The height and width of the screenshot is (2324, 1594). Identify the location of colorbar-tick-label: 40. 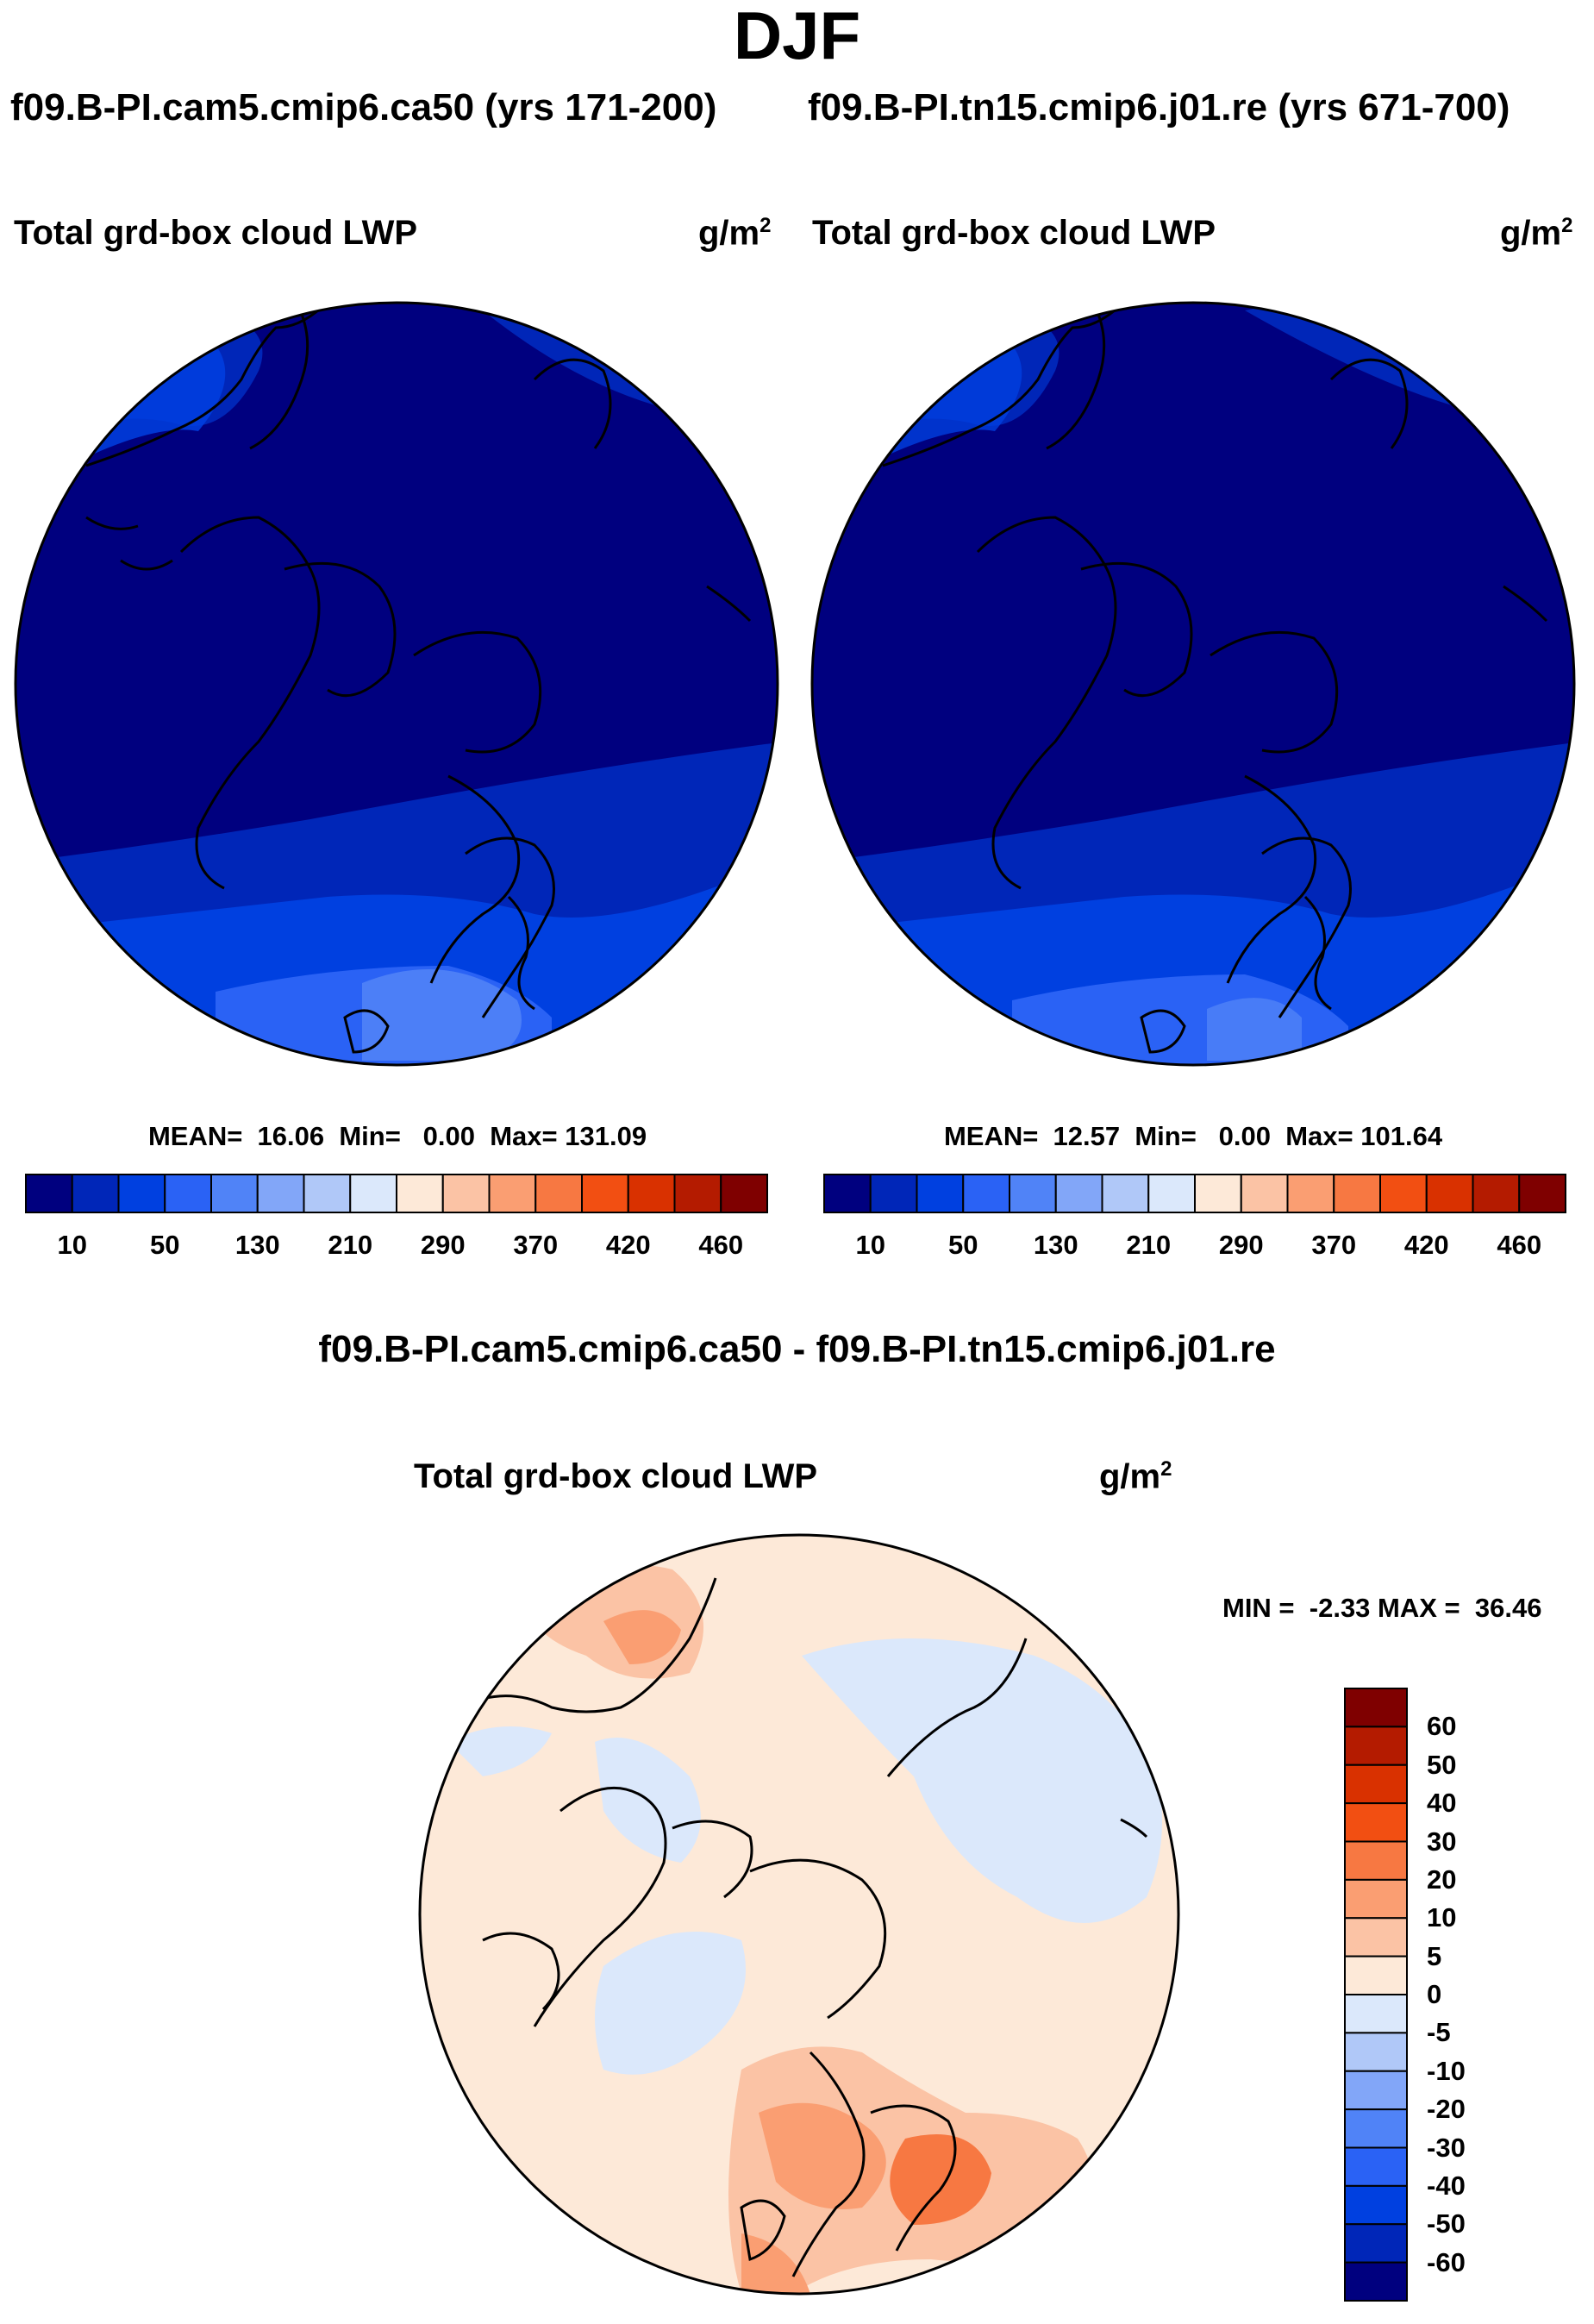
(1442, 1803).